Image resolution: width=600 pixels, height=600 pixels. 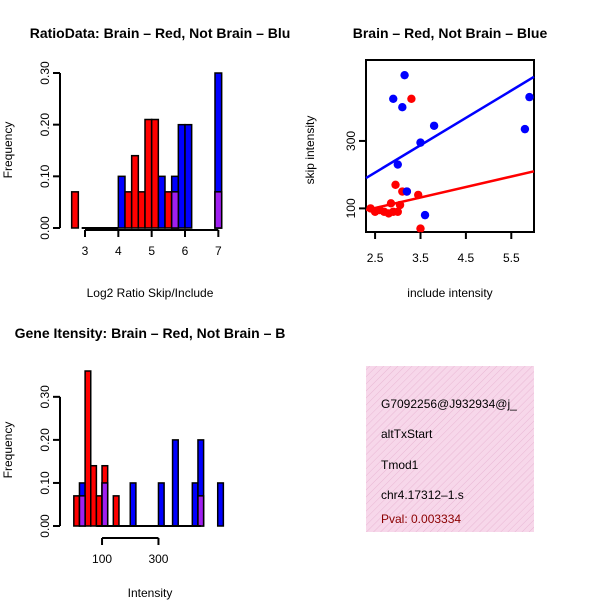 I want to click on x-tick-label: 4.5, so click(x=466, y=258).